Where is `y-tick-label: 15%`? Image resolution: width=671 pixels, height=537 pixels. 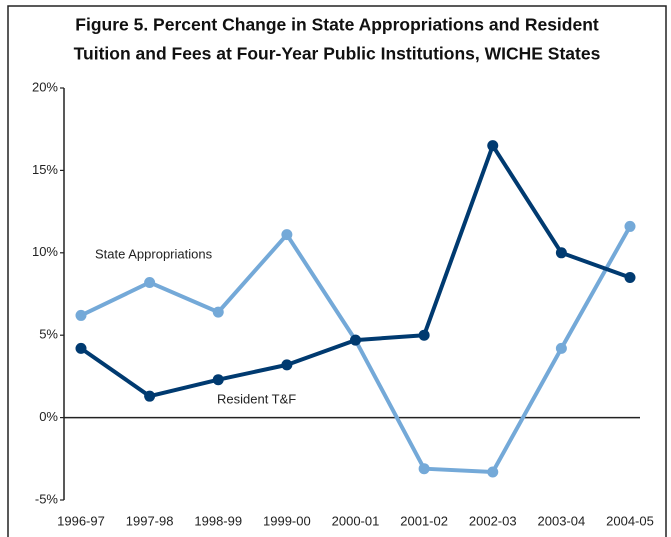 y-tick-label: 15% is located at coordinates (45, 169).